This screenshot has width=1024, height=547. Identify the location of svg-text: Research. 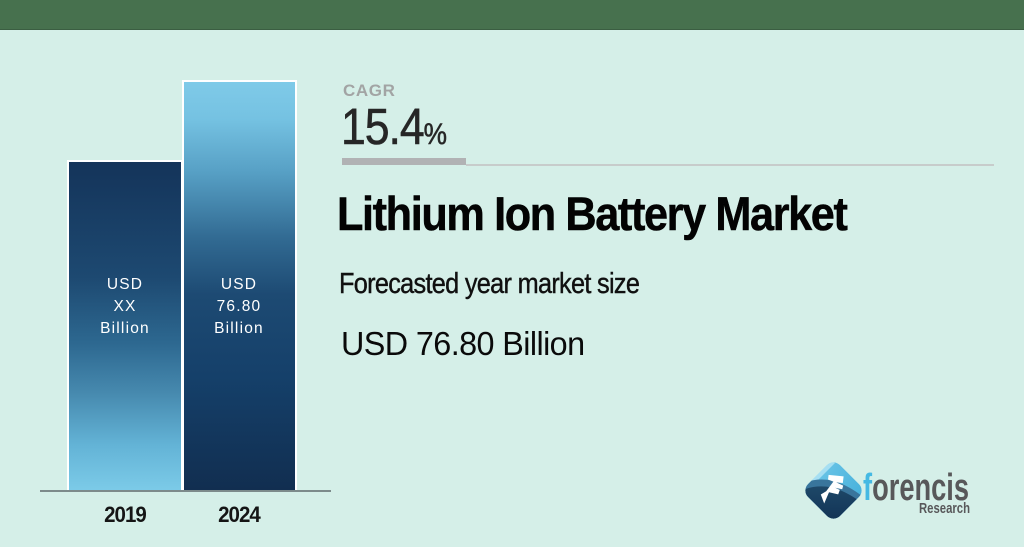
(944, 509).